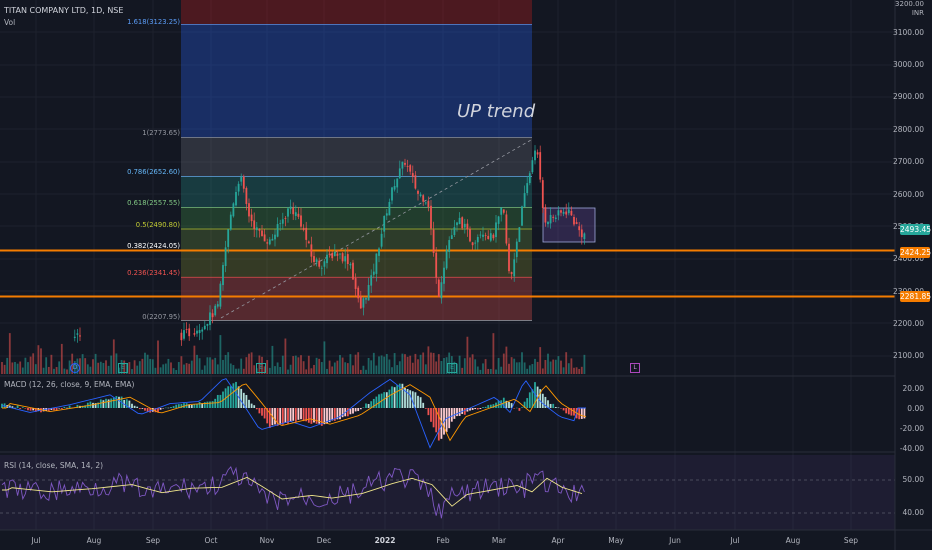  I want to click on rsi-pane, so click(447, 492).